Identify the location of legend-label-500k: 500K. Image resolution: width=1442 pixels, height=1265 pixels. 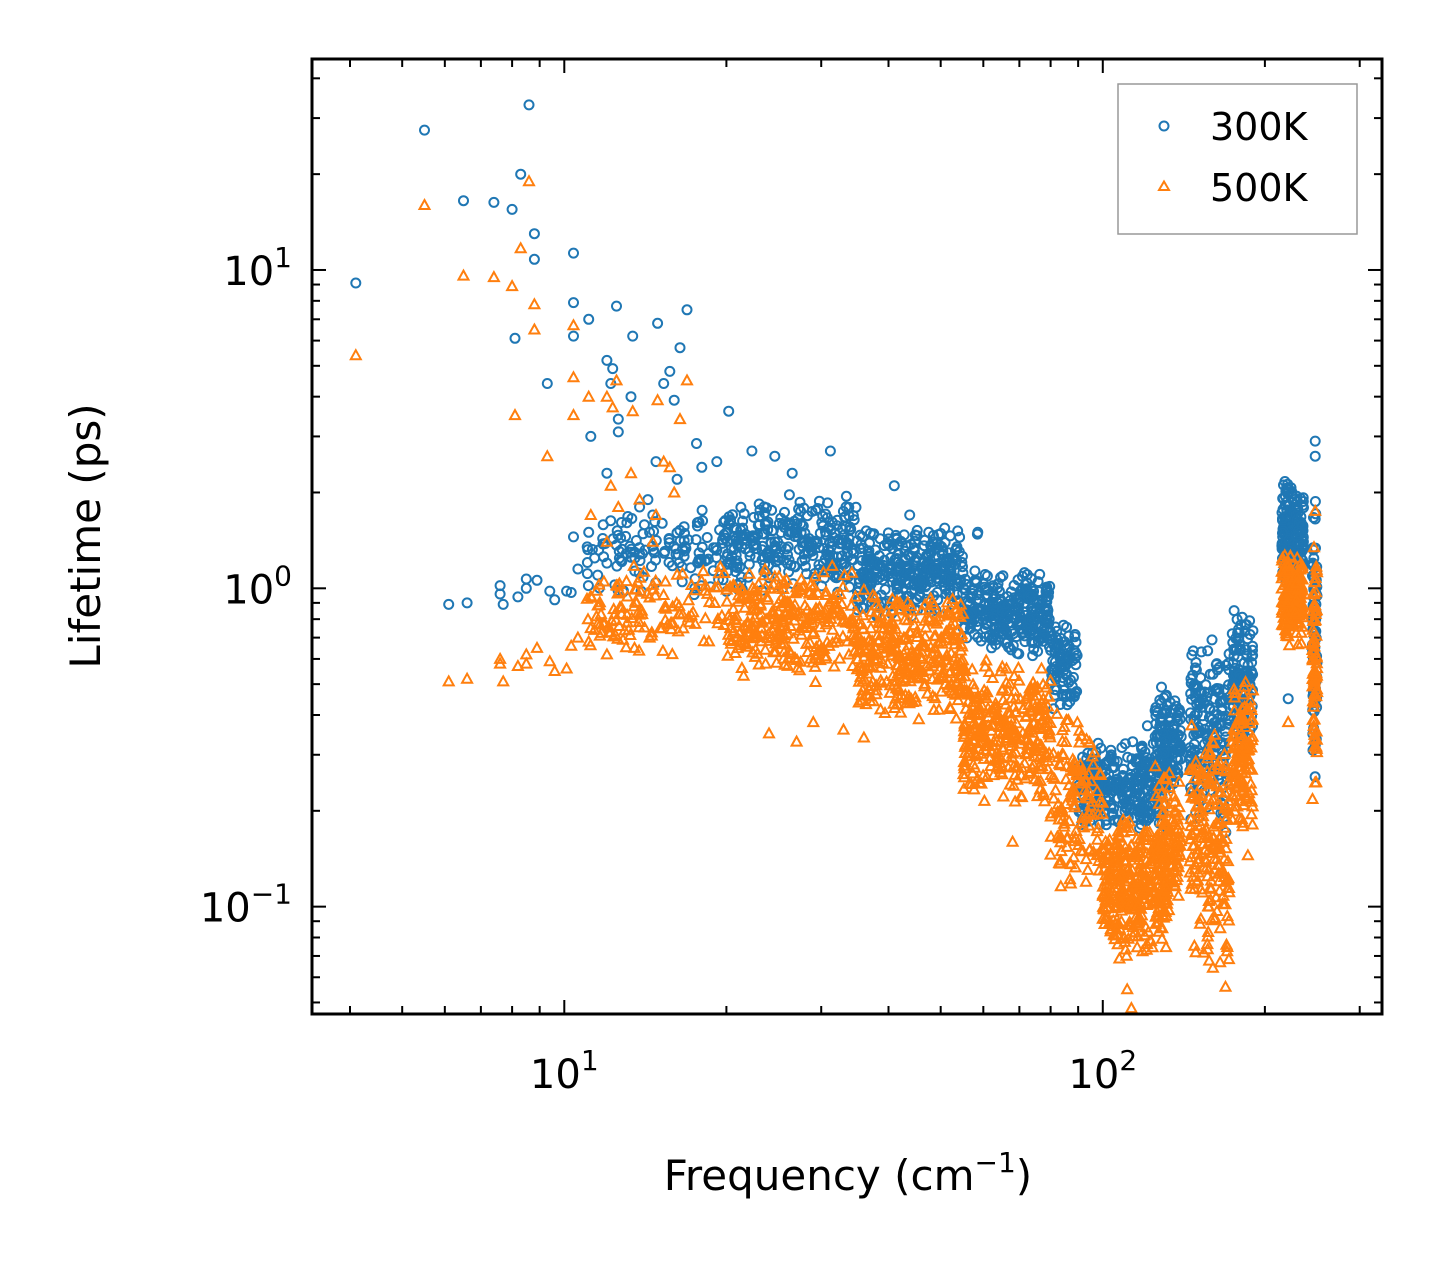
(1259, 188).